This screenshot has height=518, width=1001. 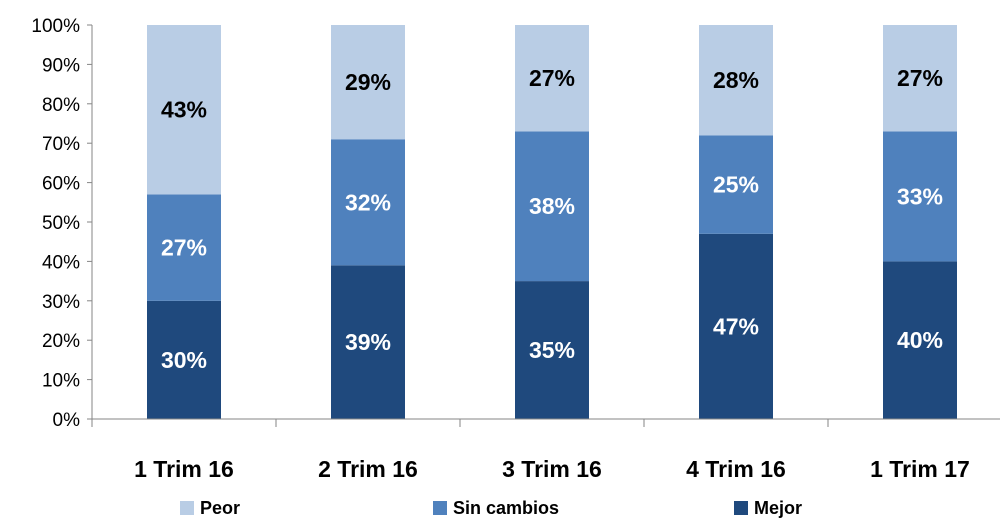 What do you see at coordinates (184, 360) in the screenshot?
I see `data-label: 30%` at bounding box center [184, 360].